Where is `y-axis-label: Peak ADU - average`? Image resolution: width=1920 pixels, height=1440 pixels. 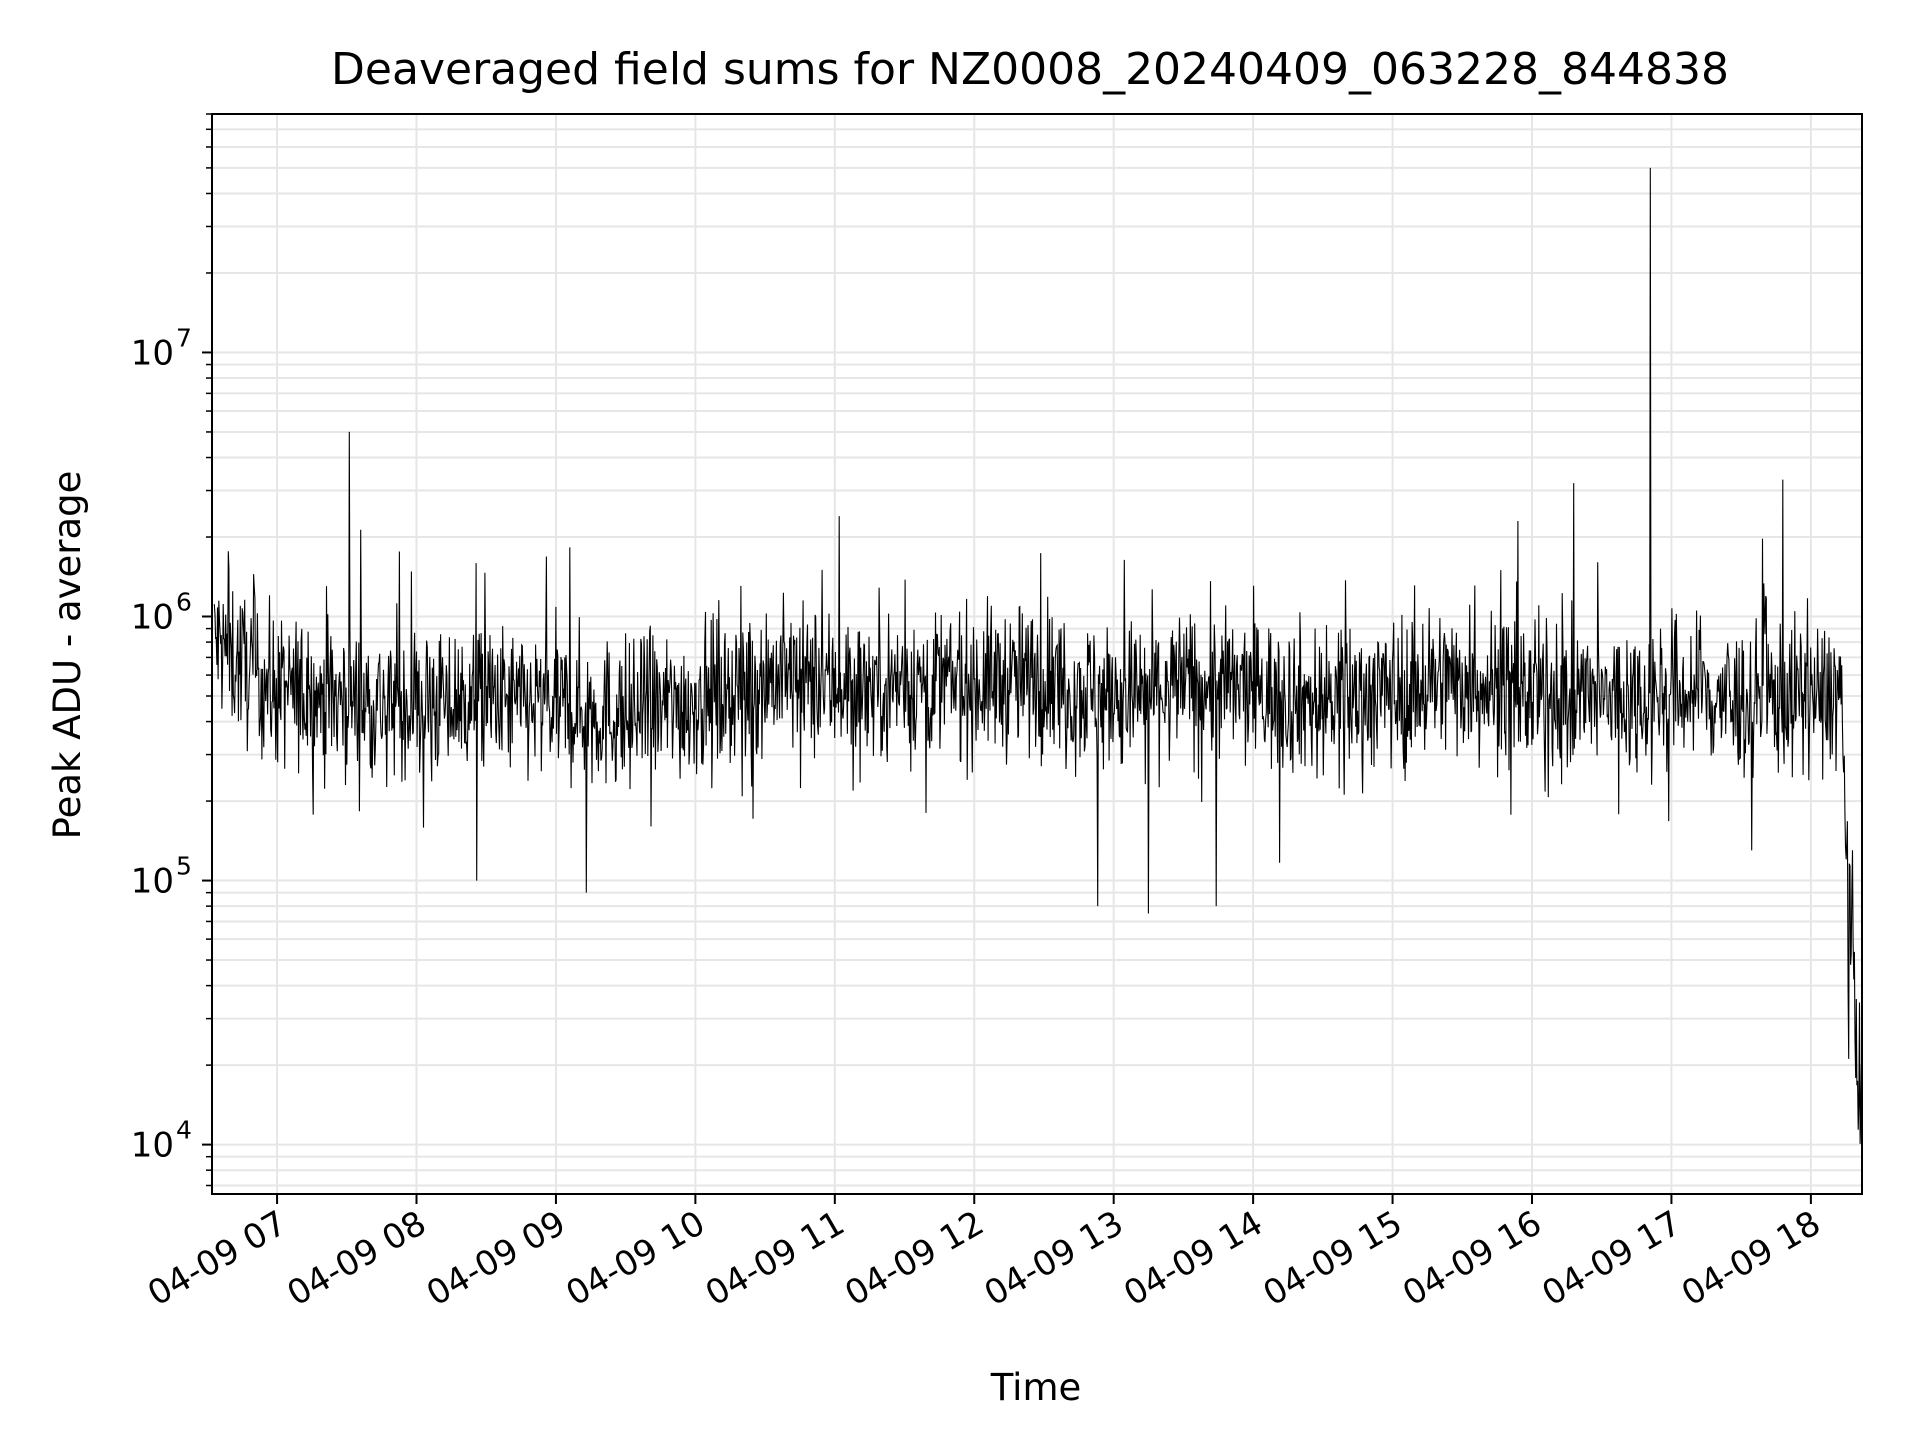
y-axis-label: Peak ADU - average is located at coordinates (67, 655).